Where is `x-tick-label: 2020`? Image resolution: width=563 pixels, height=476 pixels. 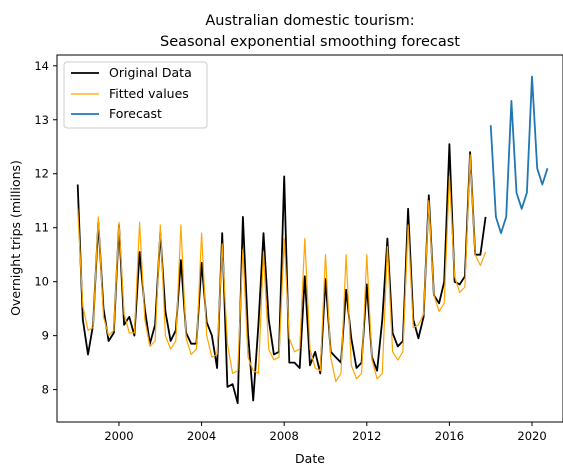
x-tick-label: 2020 is located at coordinates (531, 436).